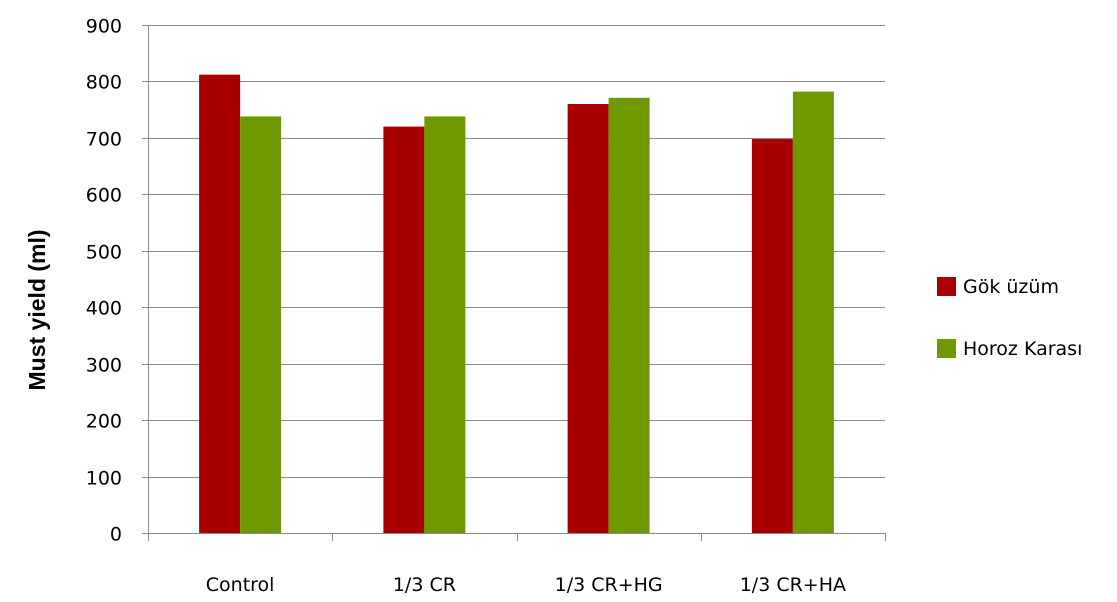 Image resolution: width=1117 pixels, height=602 pixels. What do you see at coordinates (240, 585) in the screenshot?
I see `x-tick-label: Control` at bounding box center [240, 585].